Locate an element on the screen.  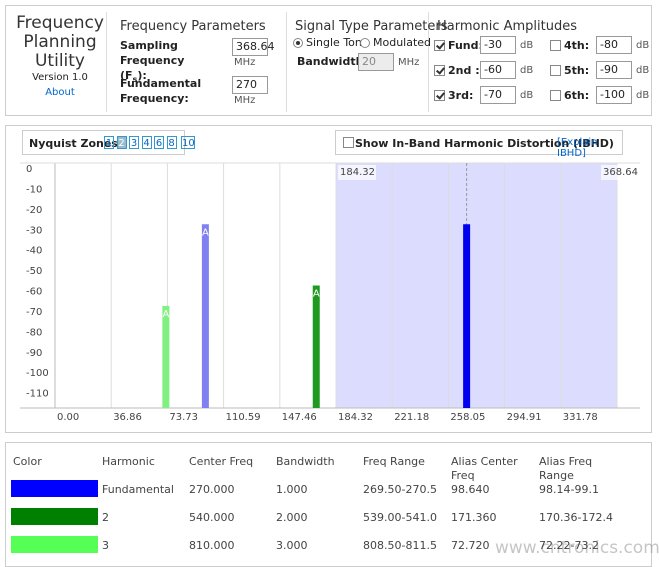
sampling-input: 368.64 is located at coordinates (253, 47).